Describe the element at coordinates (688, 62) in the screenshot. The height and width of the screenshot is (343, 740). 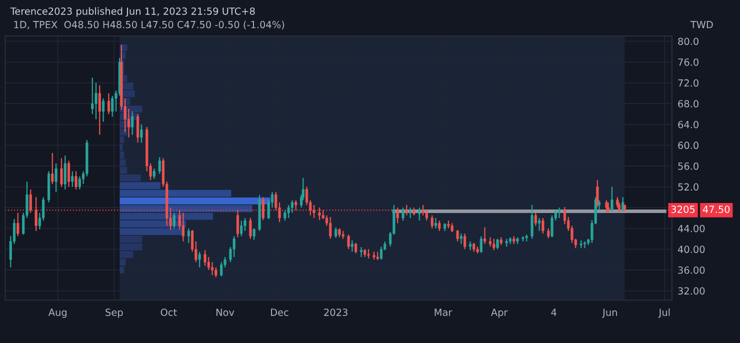
I see `y-tick-label: 76.0` at that location.